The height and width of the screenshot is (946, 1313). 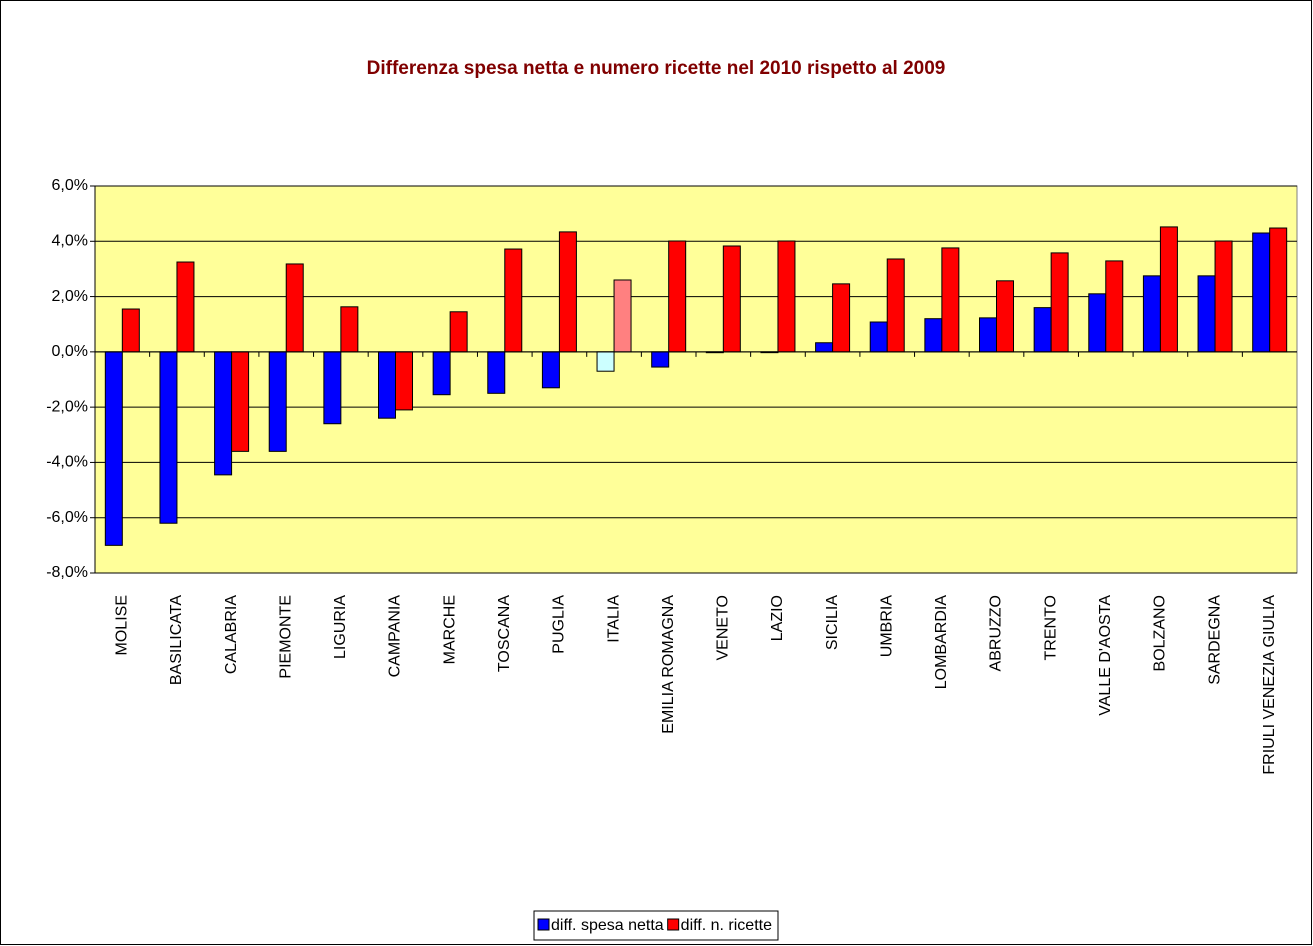 I want to click on x-tick-label: SARDEGNA, so click(x=1214, y=640).